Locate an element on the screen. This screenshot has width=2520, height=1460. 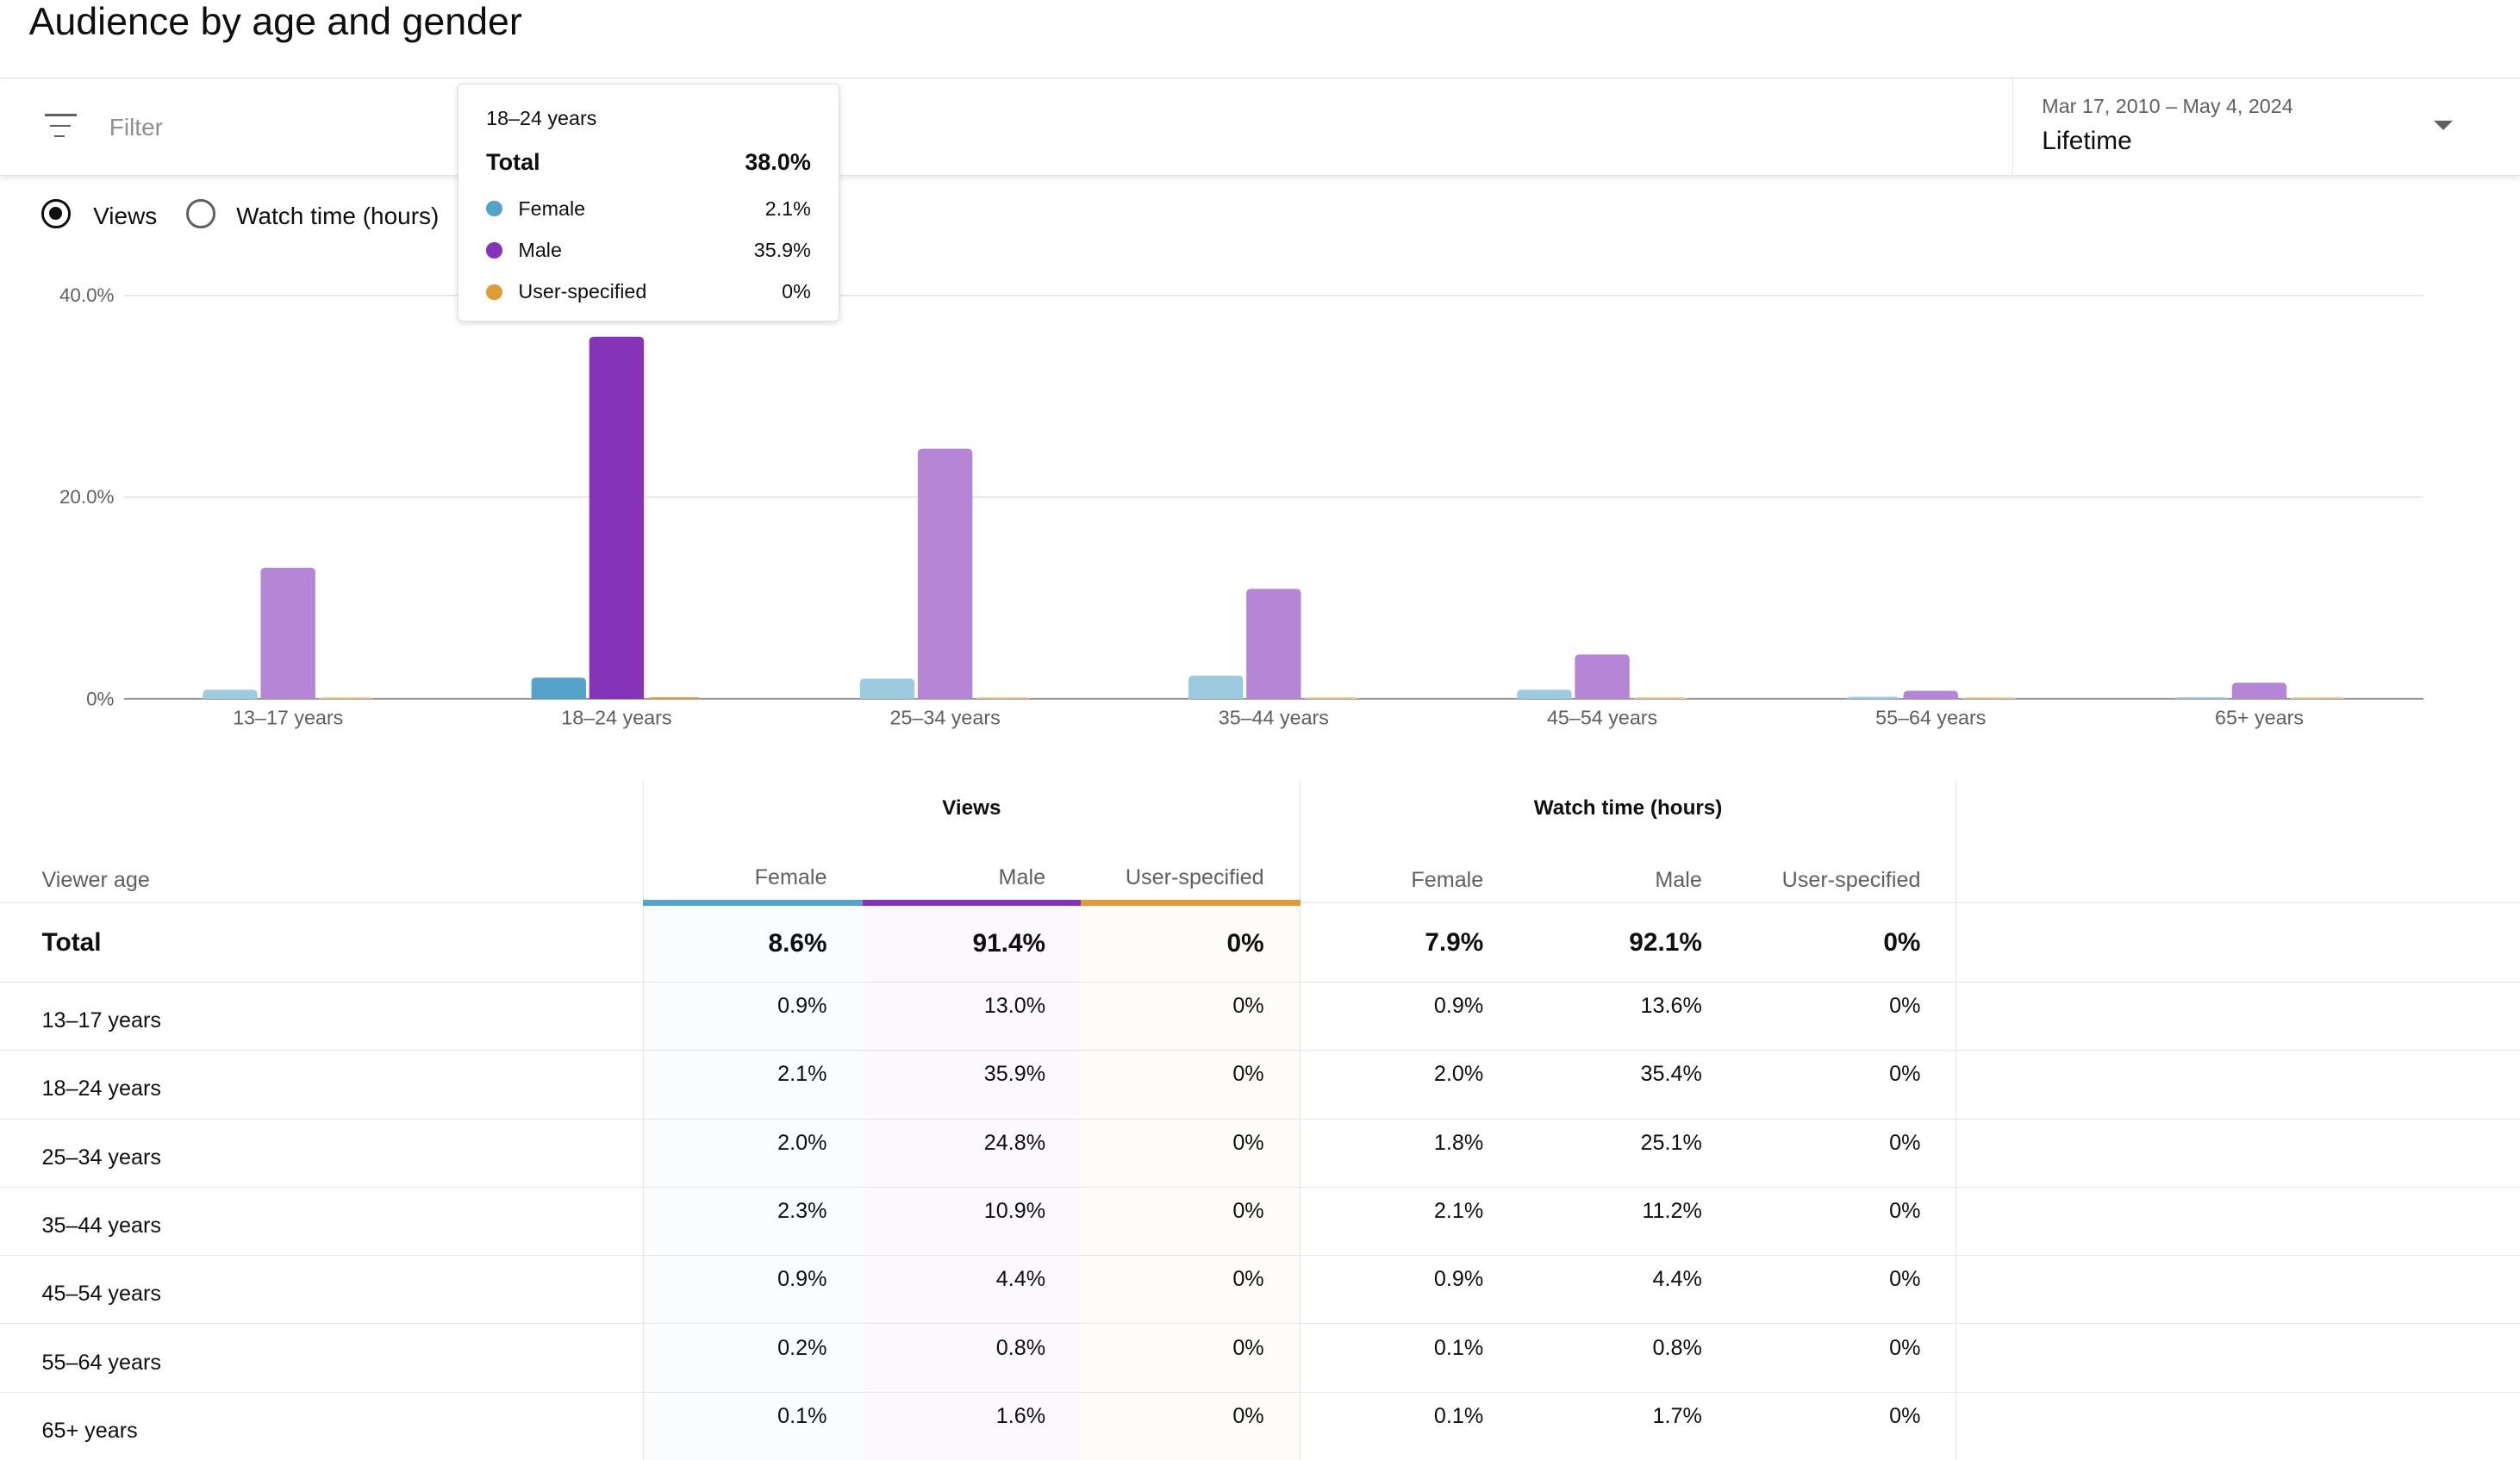
filter-icon is located at coordinates (62, 127).